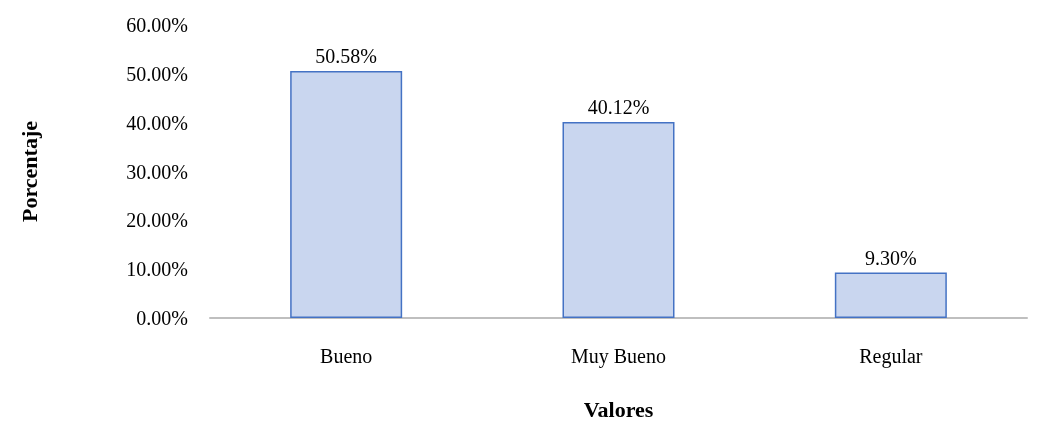 Image resolution: width=1057 pixels, height=433 pixels. I want to click on y-axis-title: Porcentaje, so click(29, 171).